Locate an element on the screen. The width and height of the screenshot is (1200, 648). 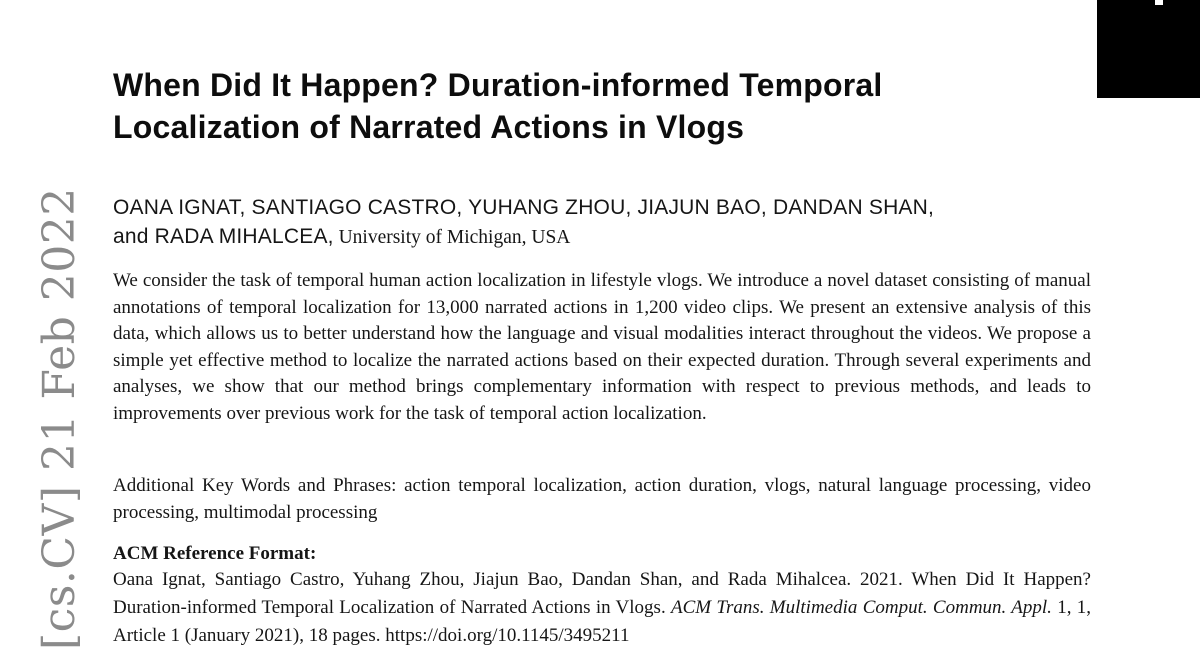
corner-box-notch is located at coordinates (1159, 2).